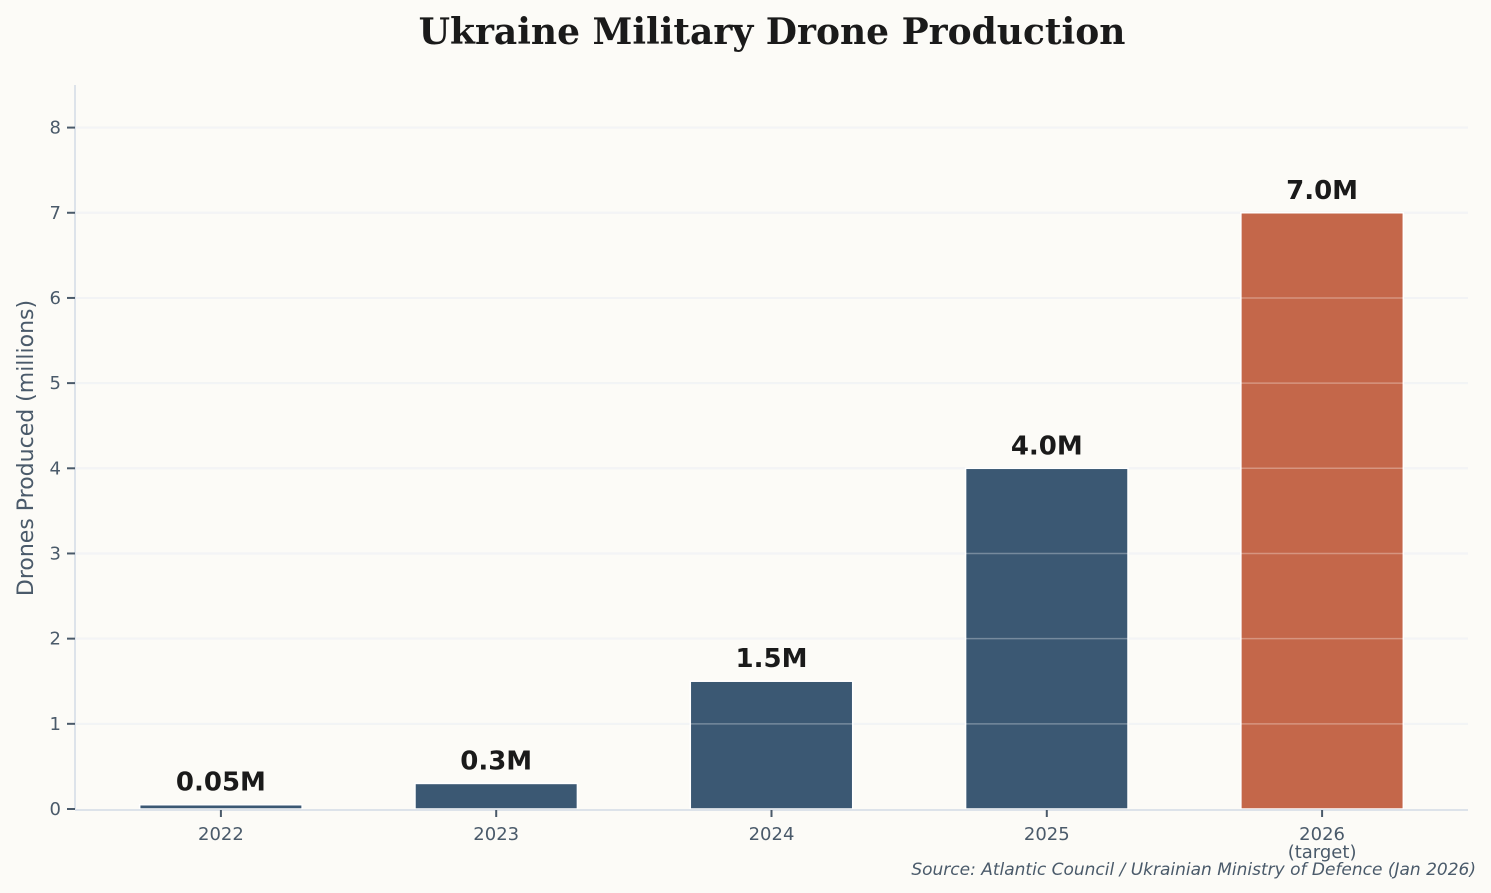  Describe the element at coordinates (62, 469) in the screenshot. I see `y-ticks: 0 1 2 3 4 5 6 7 8` at that location.